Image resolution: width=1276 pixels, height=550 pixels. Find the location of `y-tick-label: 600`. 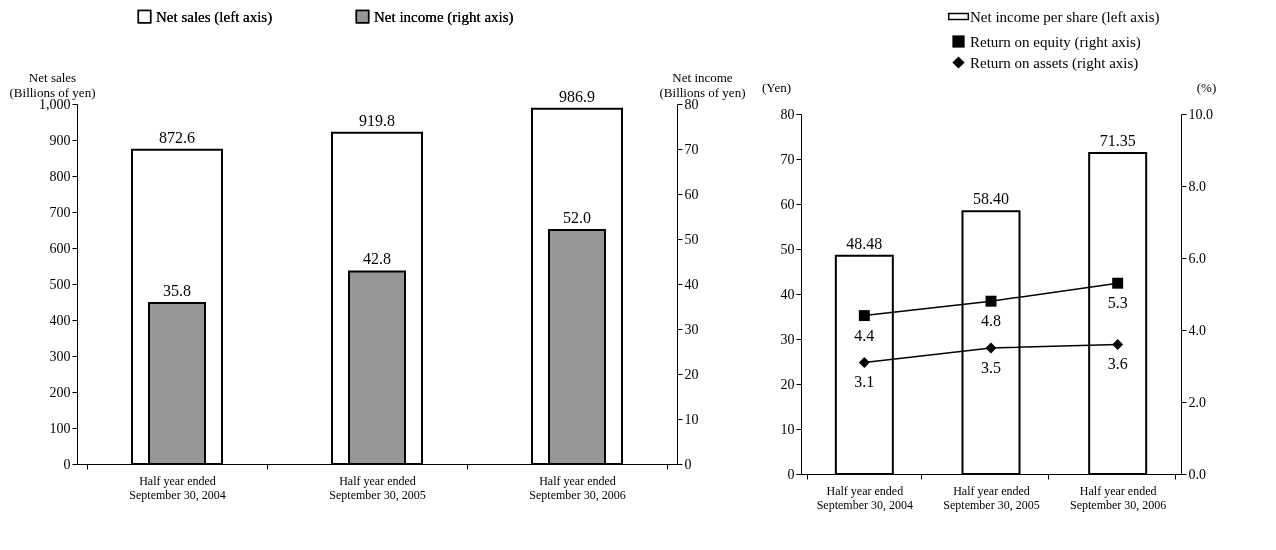

y-tick-label: 600 is located at coordinates (60, 248).